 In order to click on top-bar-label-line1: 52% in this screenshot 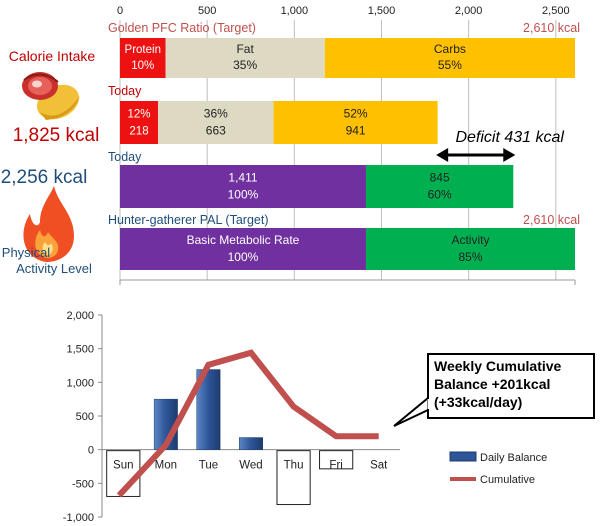, I will do `click(356, 113)`.